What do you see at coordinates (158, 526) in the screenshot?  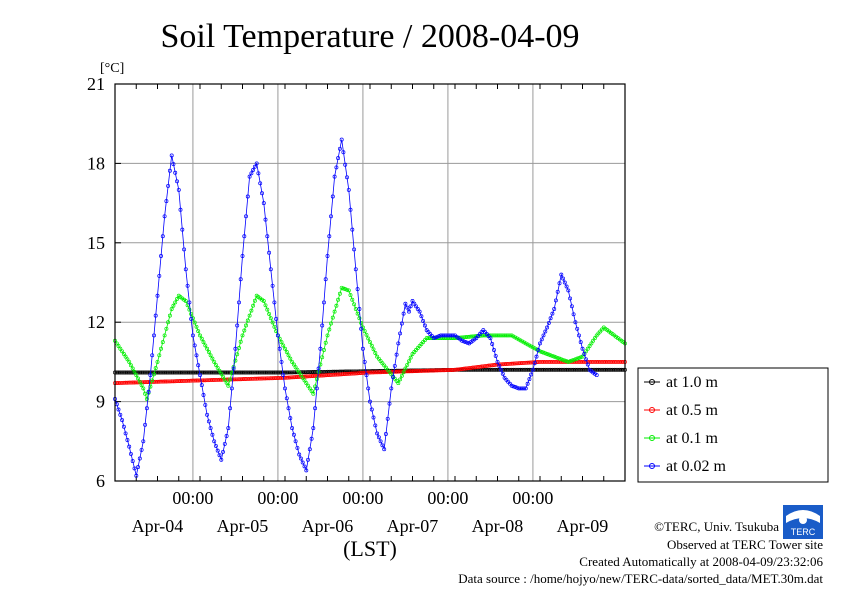 I see `x-date-label: Apr-04` at bounding box center [158, 526].